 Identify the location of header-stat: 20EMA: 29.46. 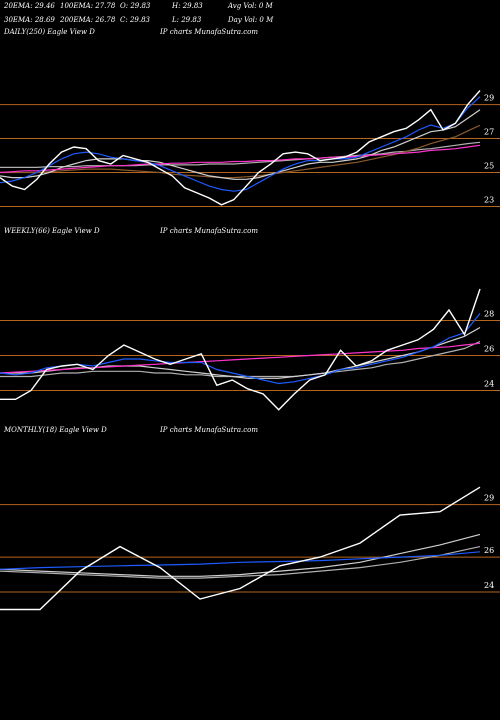
(29, 6).